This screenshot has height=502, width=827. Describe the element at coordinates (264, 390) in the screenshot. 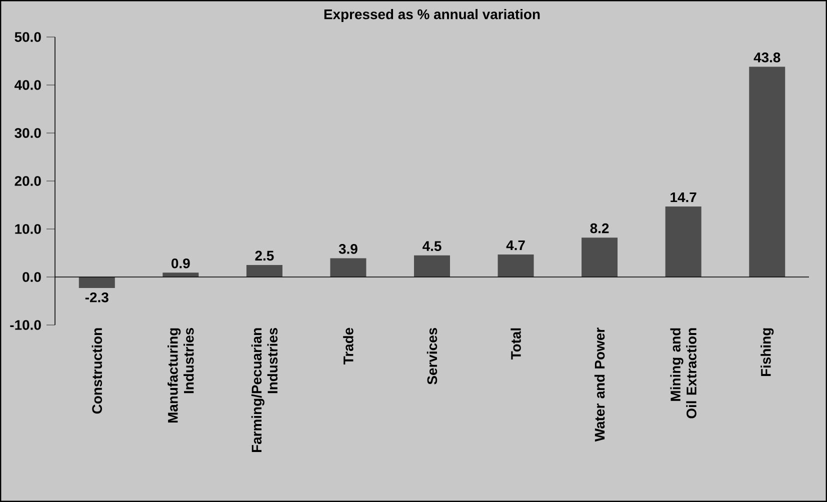

I see `x-tick-label: Farming/Pecuarian Industries` at that location.